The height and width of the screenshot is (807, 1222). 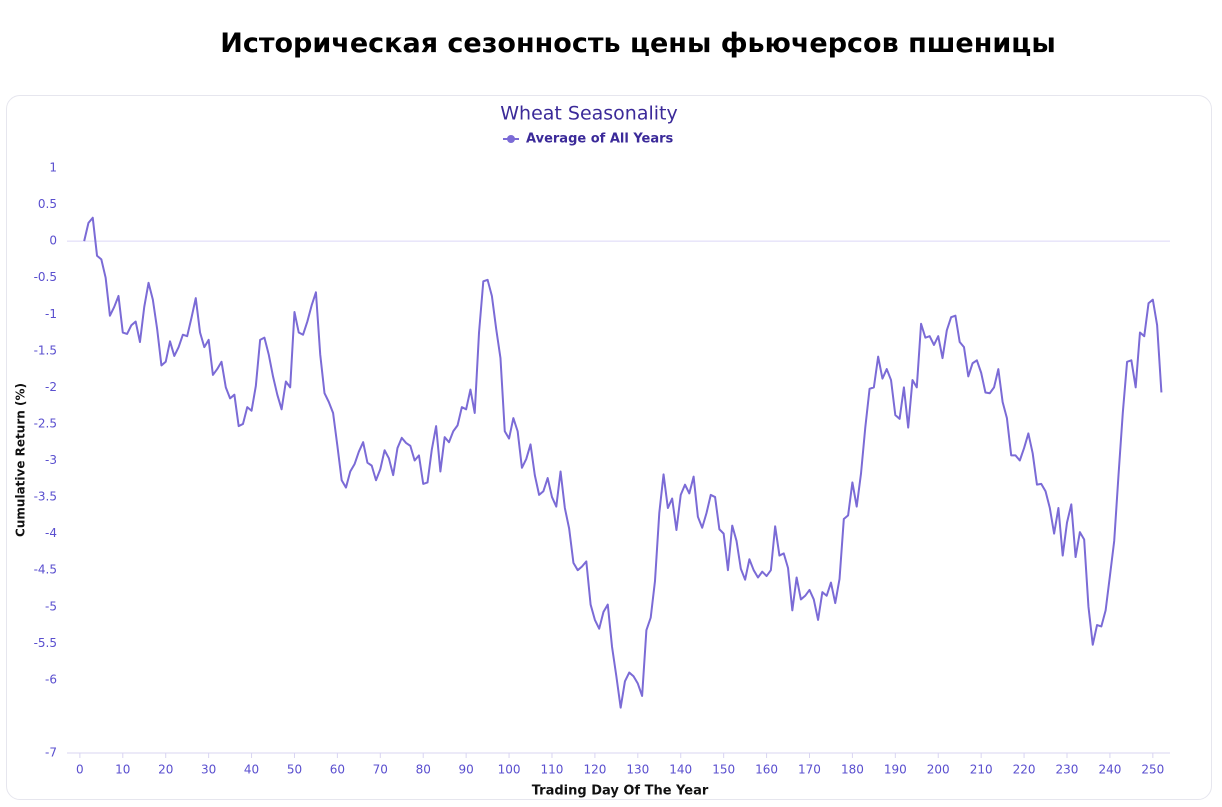 What do you see at coordinates (51, 533) in the screenshot?
I see `y-tick-label: -4` at bounding box center [51, 533].